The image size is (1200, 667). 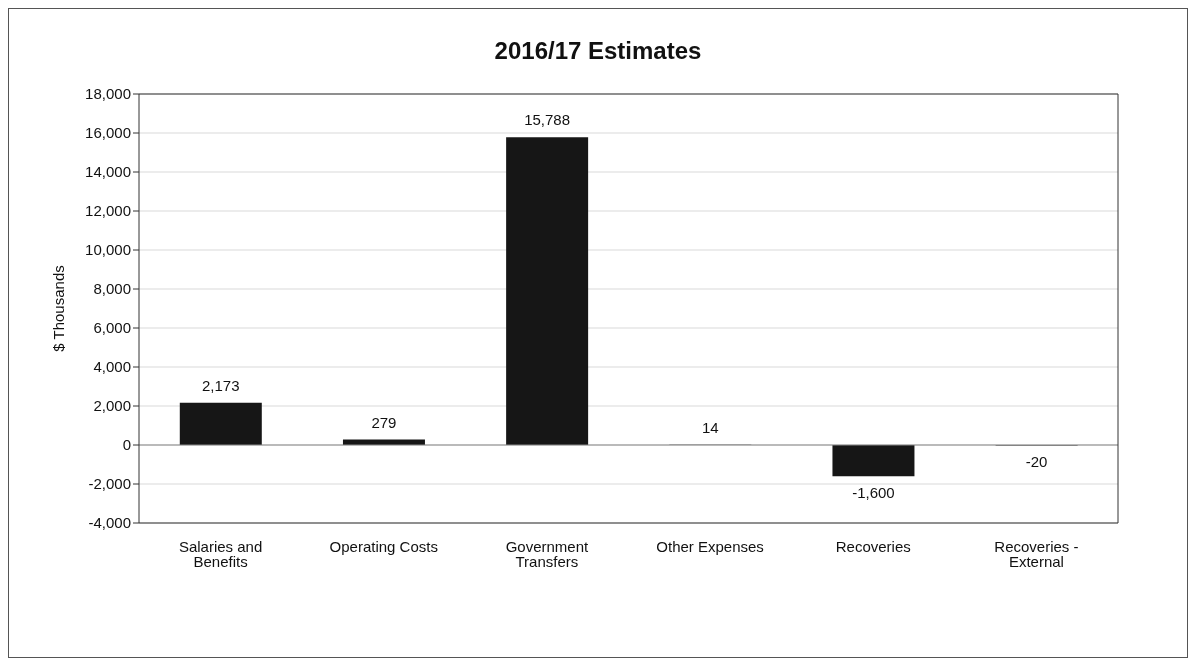 What do you see at coordinates (109, 484) in the screenshot?
I see `y-tick-label: -2,000` at bounding box center [109, 484].